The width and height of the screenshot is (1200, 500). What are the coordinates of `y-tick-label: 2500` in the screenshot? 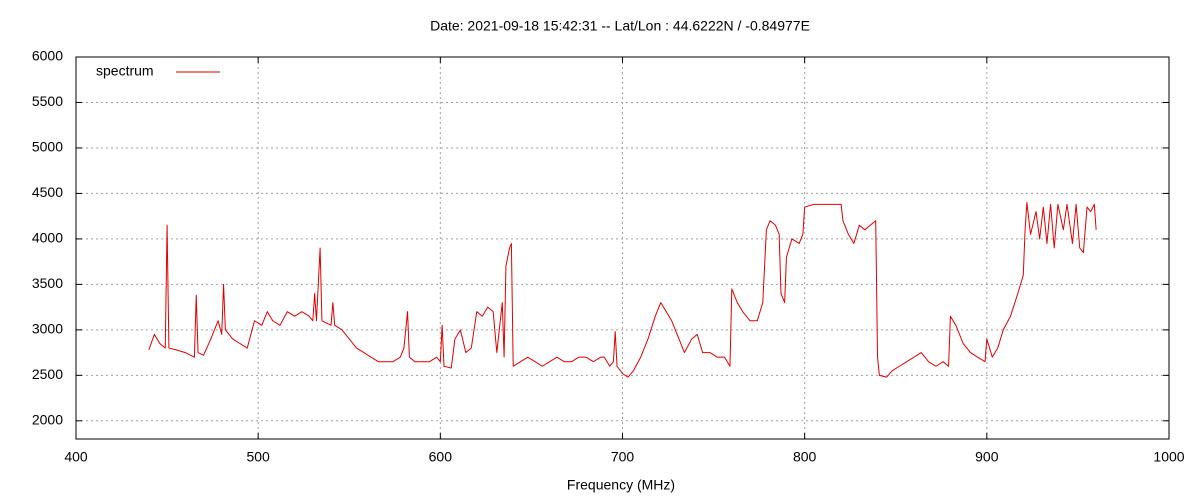 It's located at (47, 374).